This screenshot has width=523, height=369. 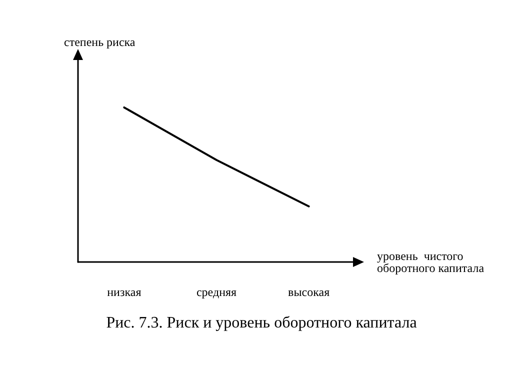 What do you see at coordinates (217, 292) in the screenshot?
I see `x-tick-label: средняя` at bounding box center [217, 292].